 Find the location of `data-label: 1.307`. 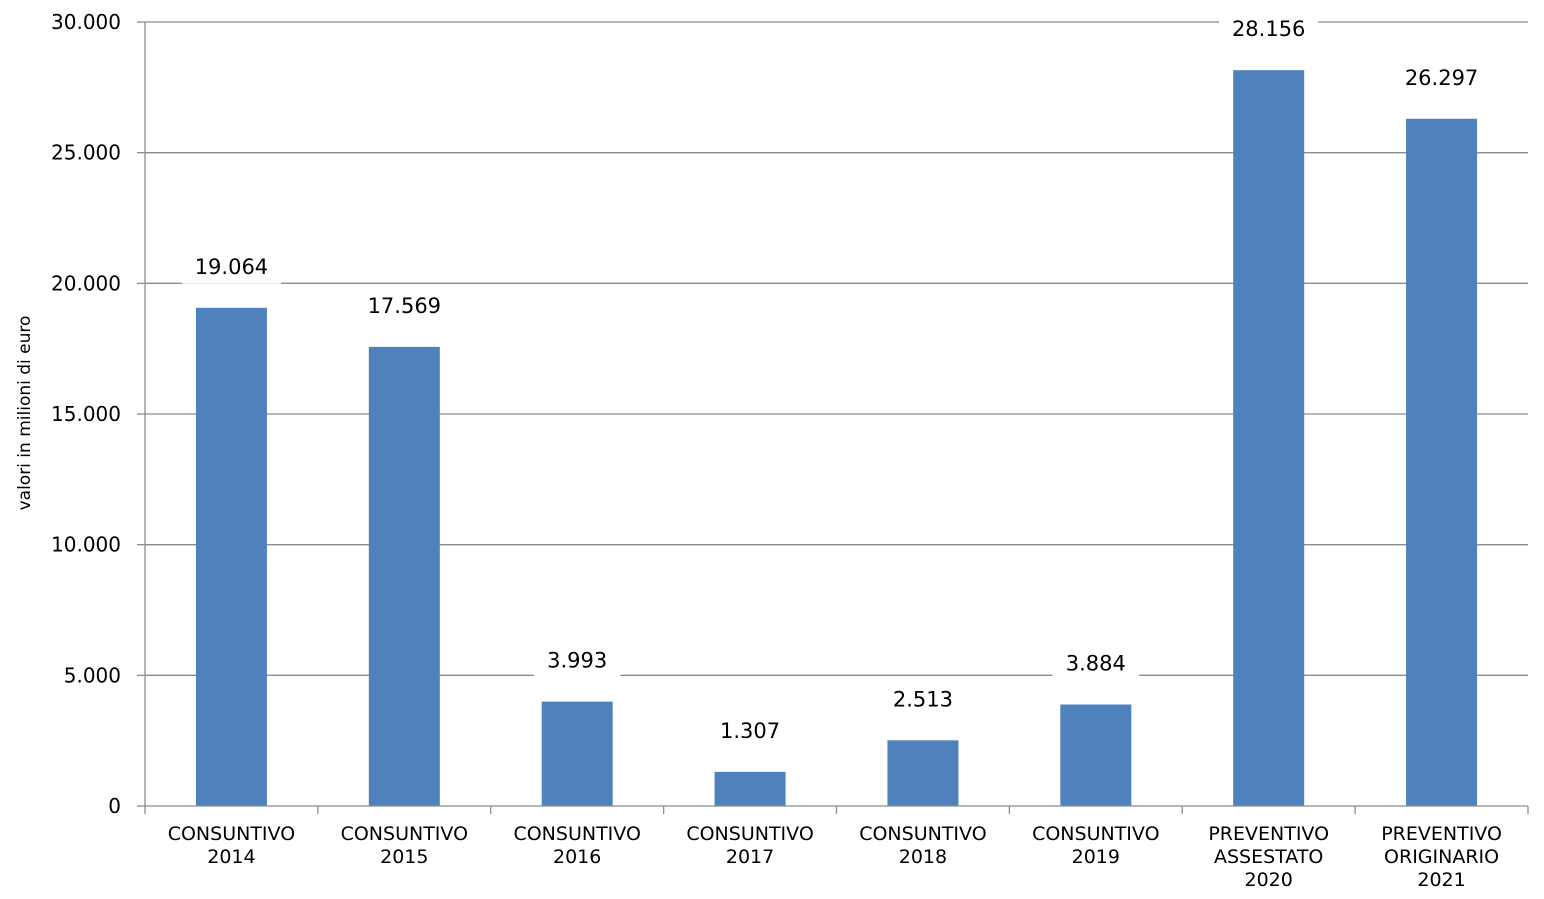

data-label: 1.307 is located at coordinates (750, 731).